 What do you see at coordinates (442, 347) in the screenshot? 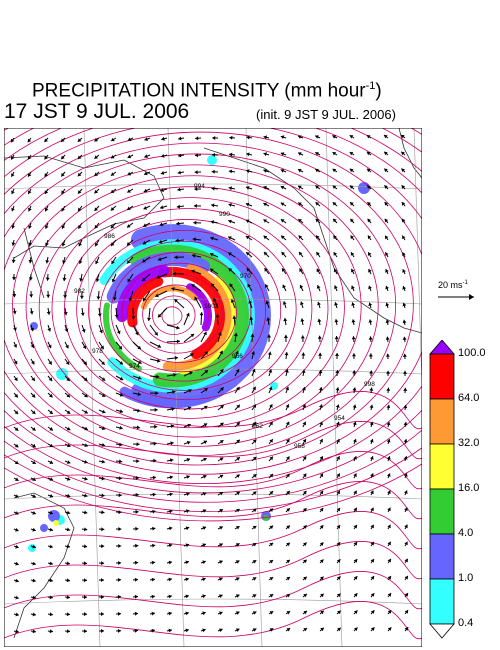
I see `colorbar-top-arrow` at bounding box center [442, 347].